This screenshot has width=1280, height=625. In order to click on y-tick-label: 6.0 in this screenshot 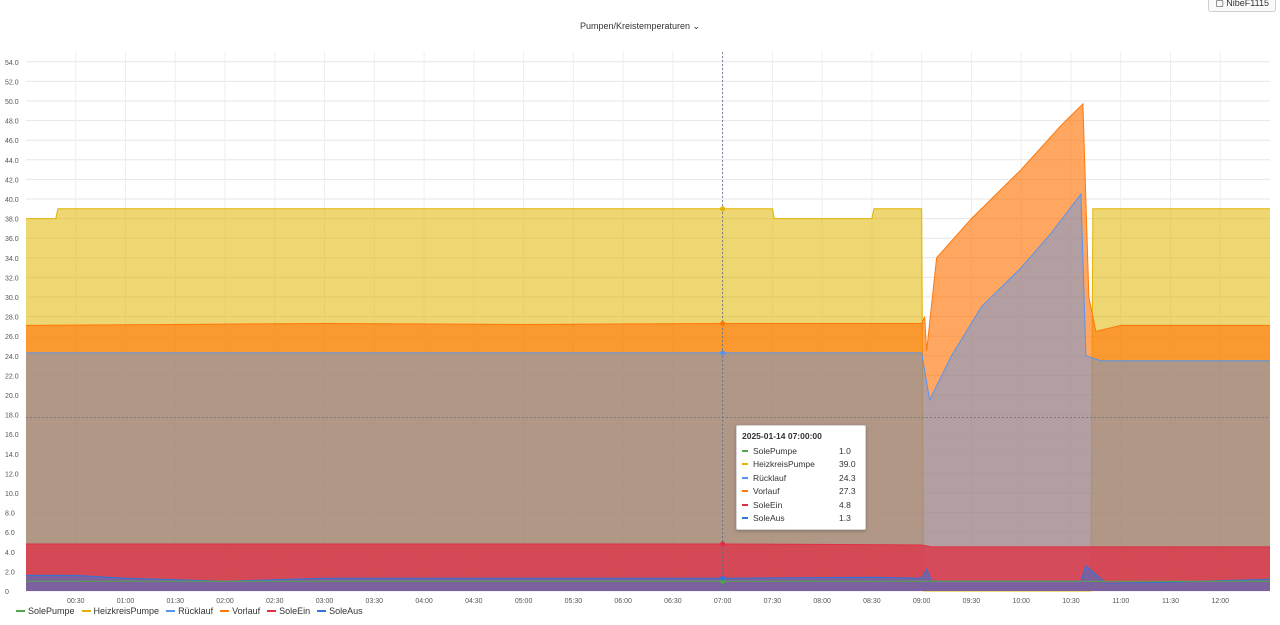, I will do `click(10, 533)`.